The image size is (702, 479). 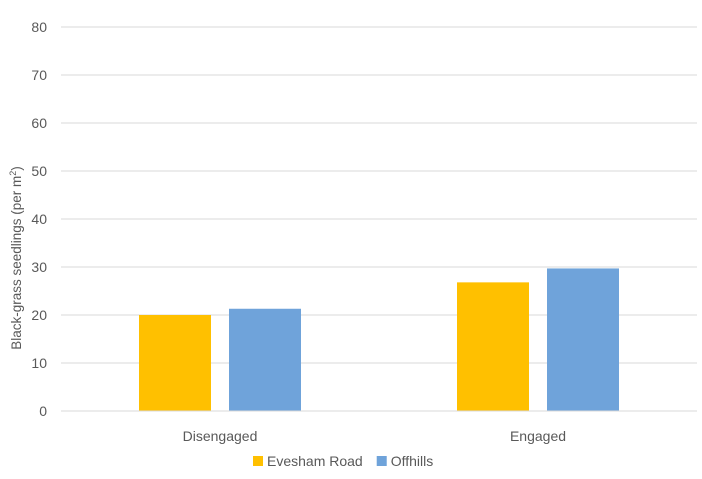 I want to click on bar-evesham-road-engaged, so click(x=493, y=346).